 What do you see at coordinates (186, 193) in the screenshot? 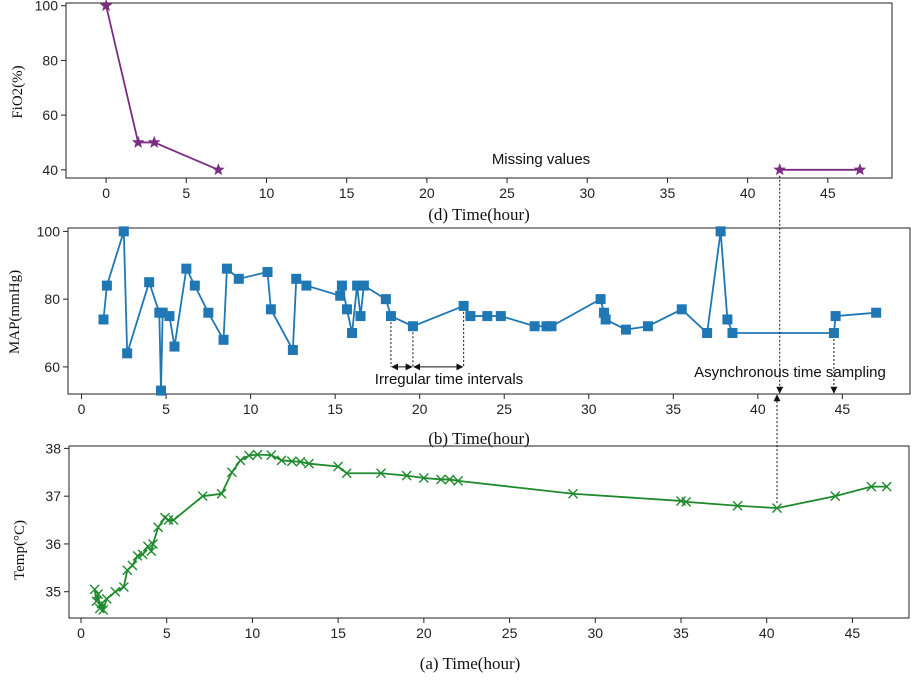
I see `fio2-x-tick-label: 5` at bounding box center [186, 193].